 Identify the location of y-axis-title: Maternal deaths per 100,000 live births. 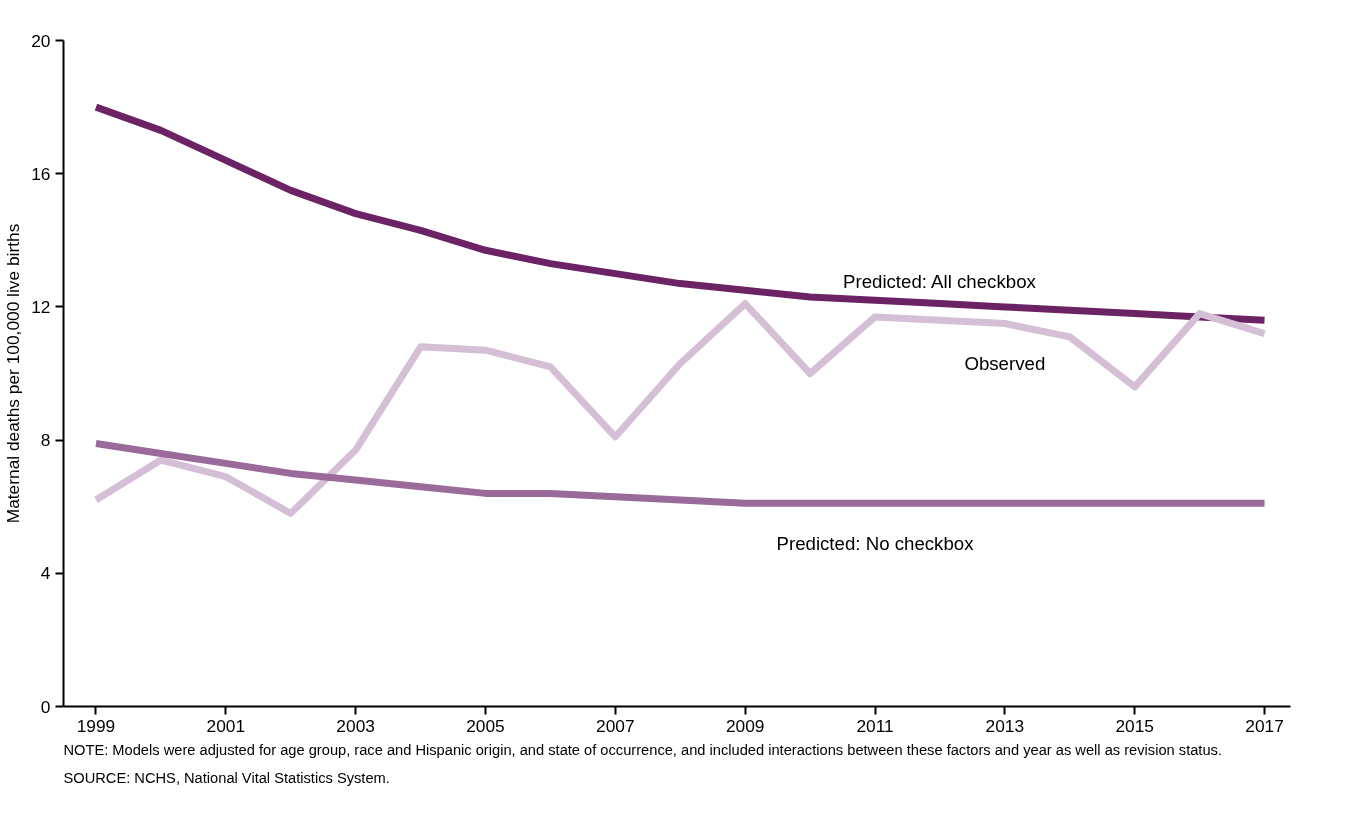
(13, 373).